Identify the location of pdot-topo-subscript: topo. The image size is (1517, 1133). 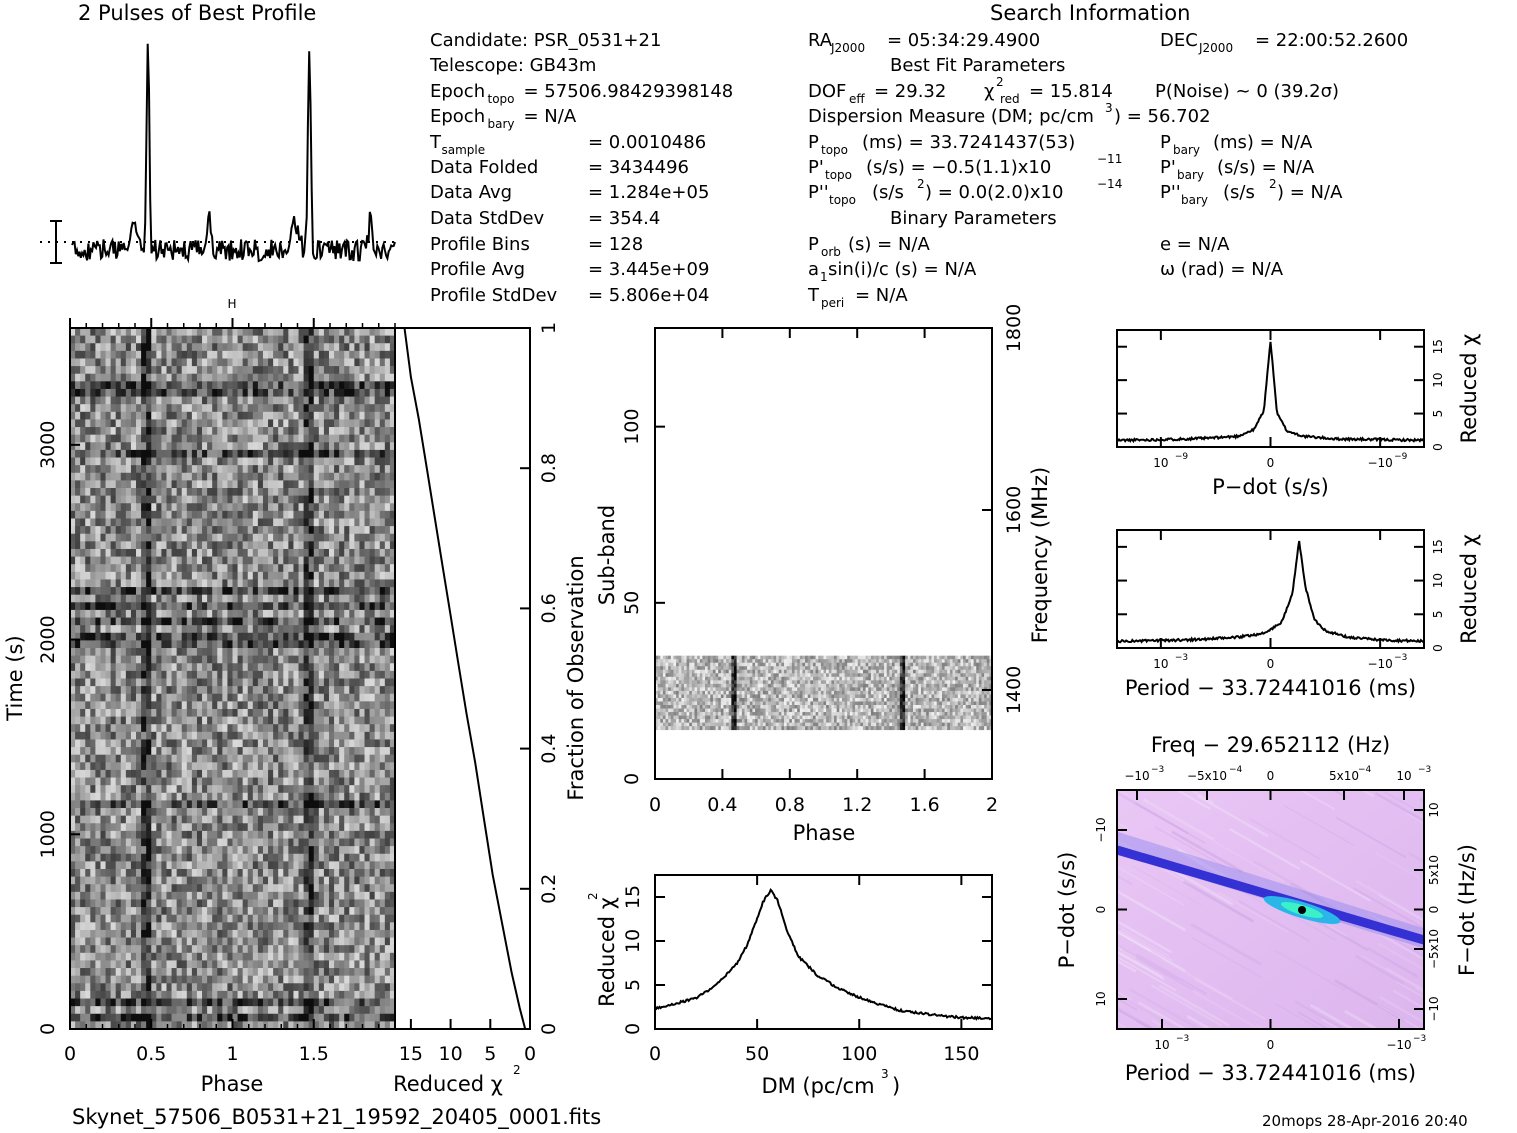
(838, 175).